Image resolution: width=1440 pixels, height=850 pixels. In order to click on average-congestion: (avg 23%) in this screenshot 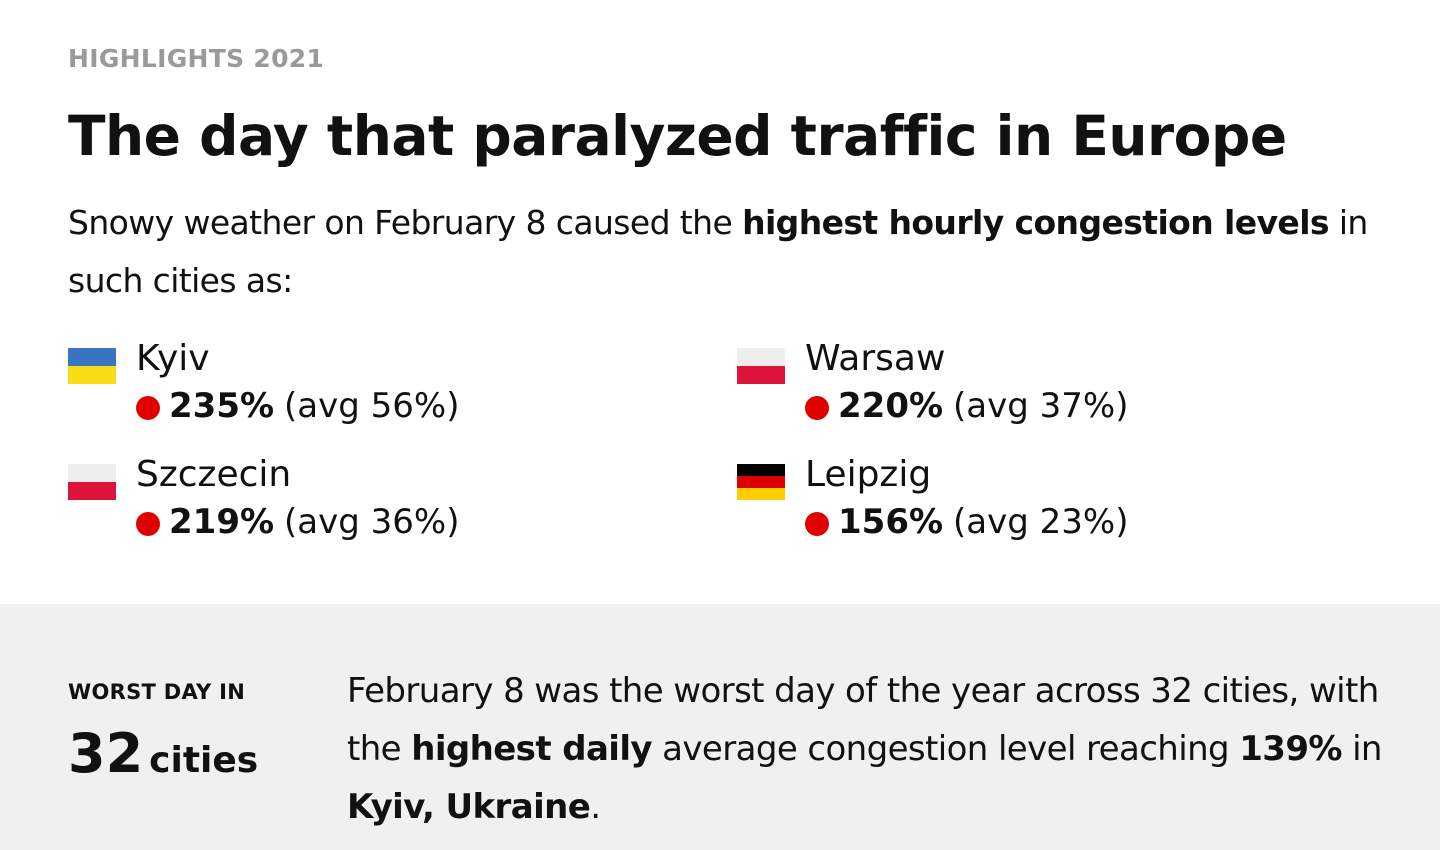, I will do `click(1041, 522)`.